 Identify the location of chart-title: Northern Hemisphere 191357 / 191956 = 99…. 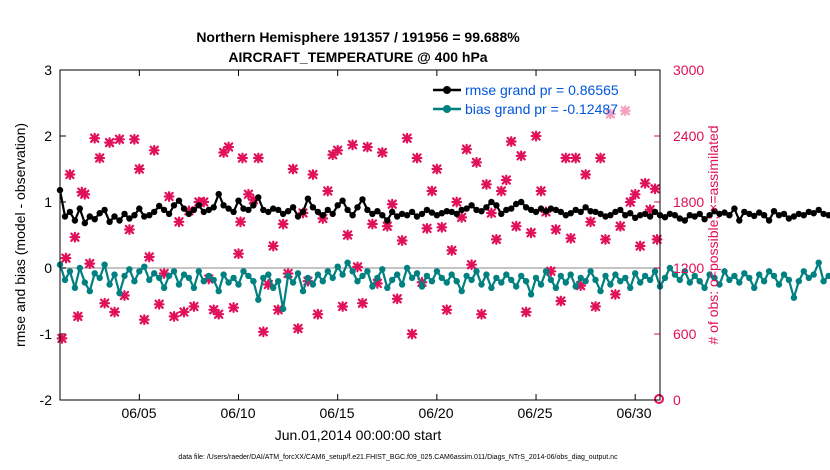
(358, 37).